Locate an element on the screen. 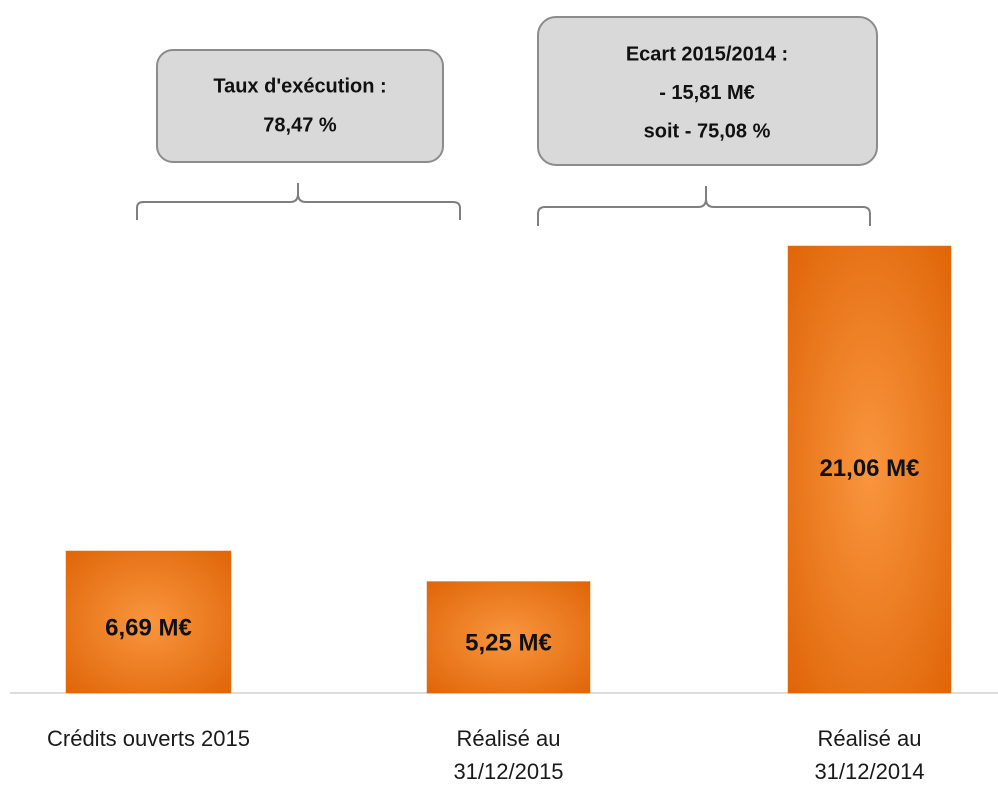  value-label: 6,69 M€ is located at coordinates (148, 627).